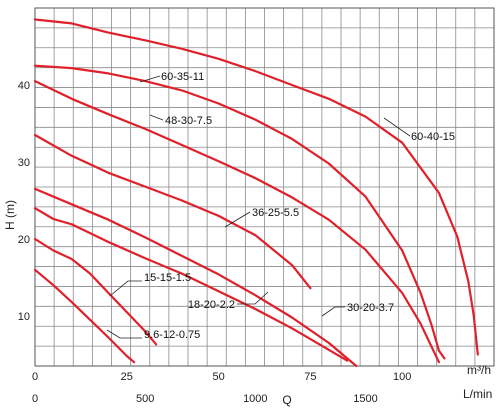 This screenshot has height=408, width=501. I want to click on x-unit-bottom: L/min, so click(477, 394).